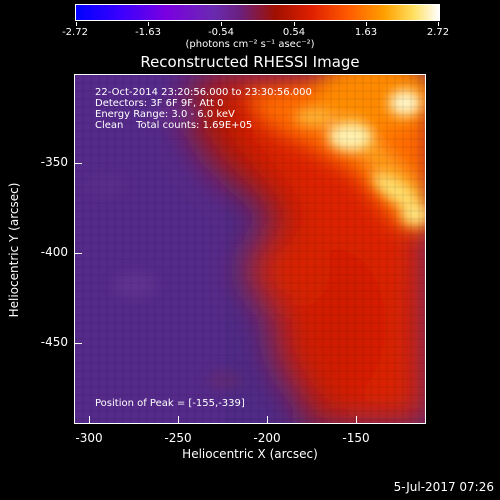 The width and height of the screenshot is (500, 500). Describe the element at coordinates (250, 454) in the screenshot. I see `x-axis-title: Heliocentric X (arcsec)` at that location.